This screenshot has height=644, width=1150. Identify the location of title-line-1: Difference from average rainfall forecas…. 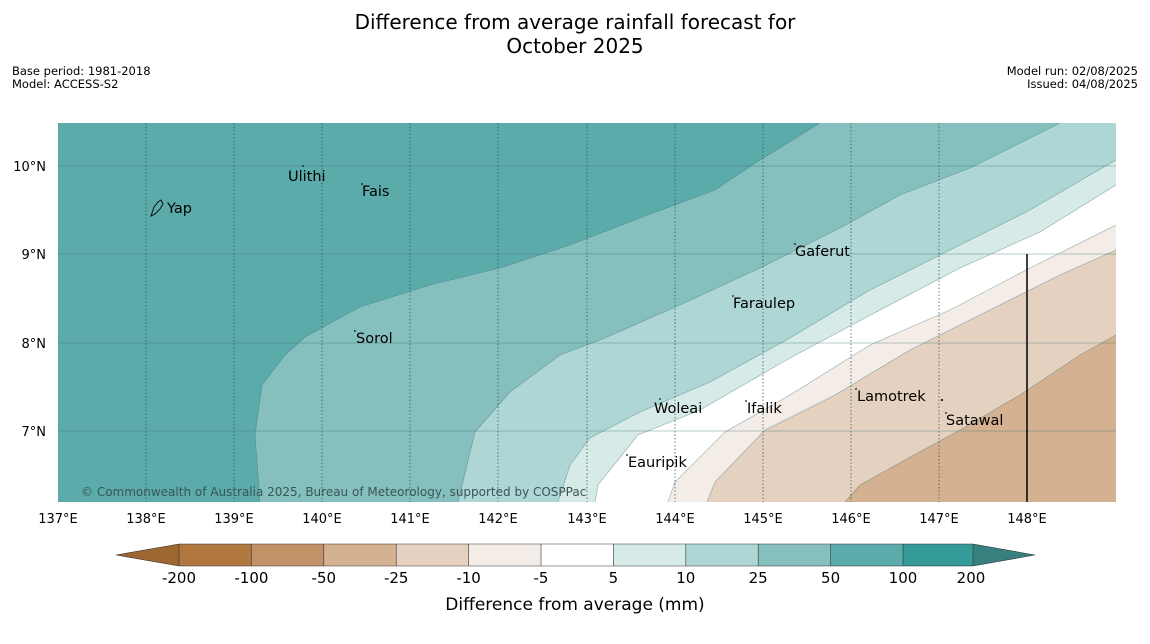
(575, 22).